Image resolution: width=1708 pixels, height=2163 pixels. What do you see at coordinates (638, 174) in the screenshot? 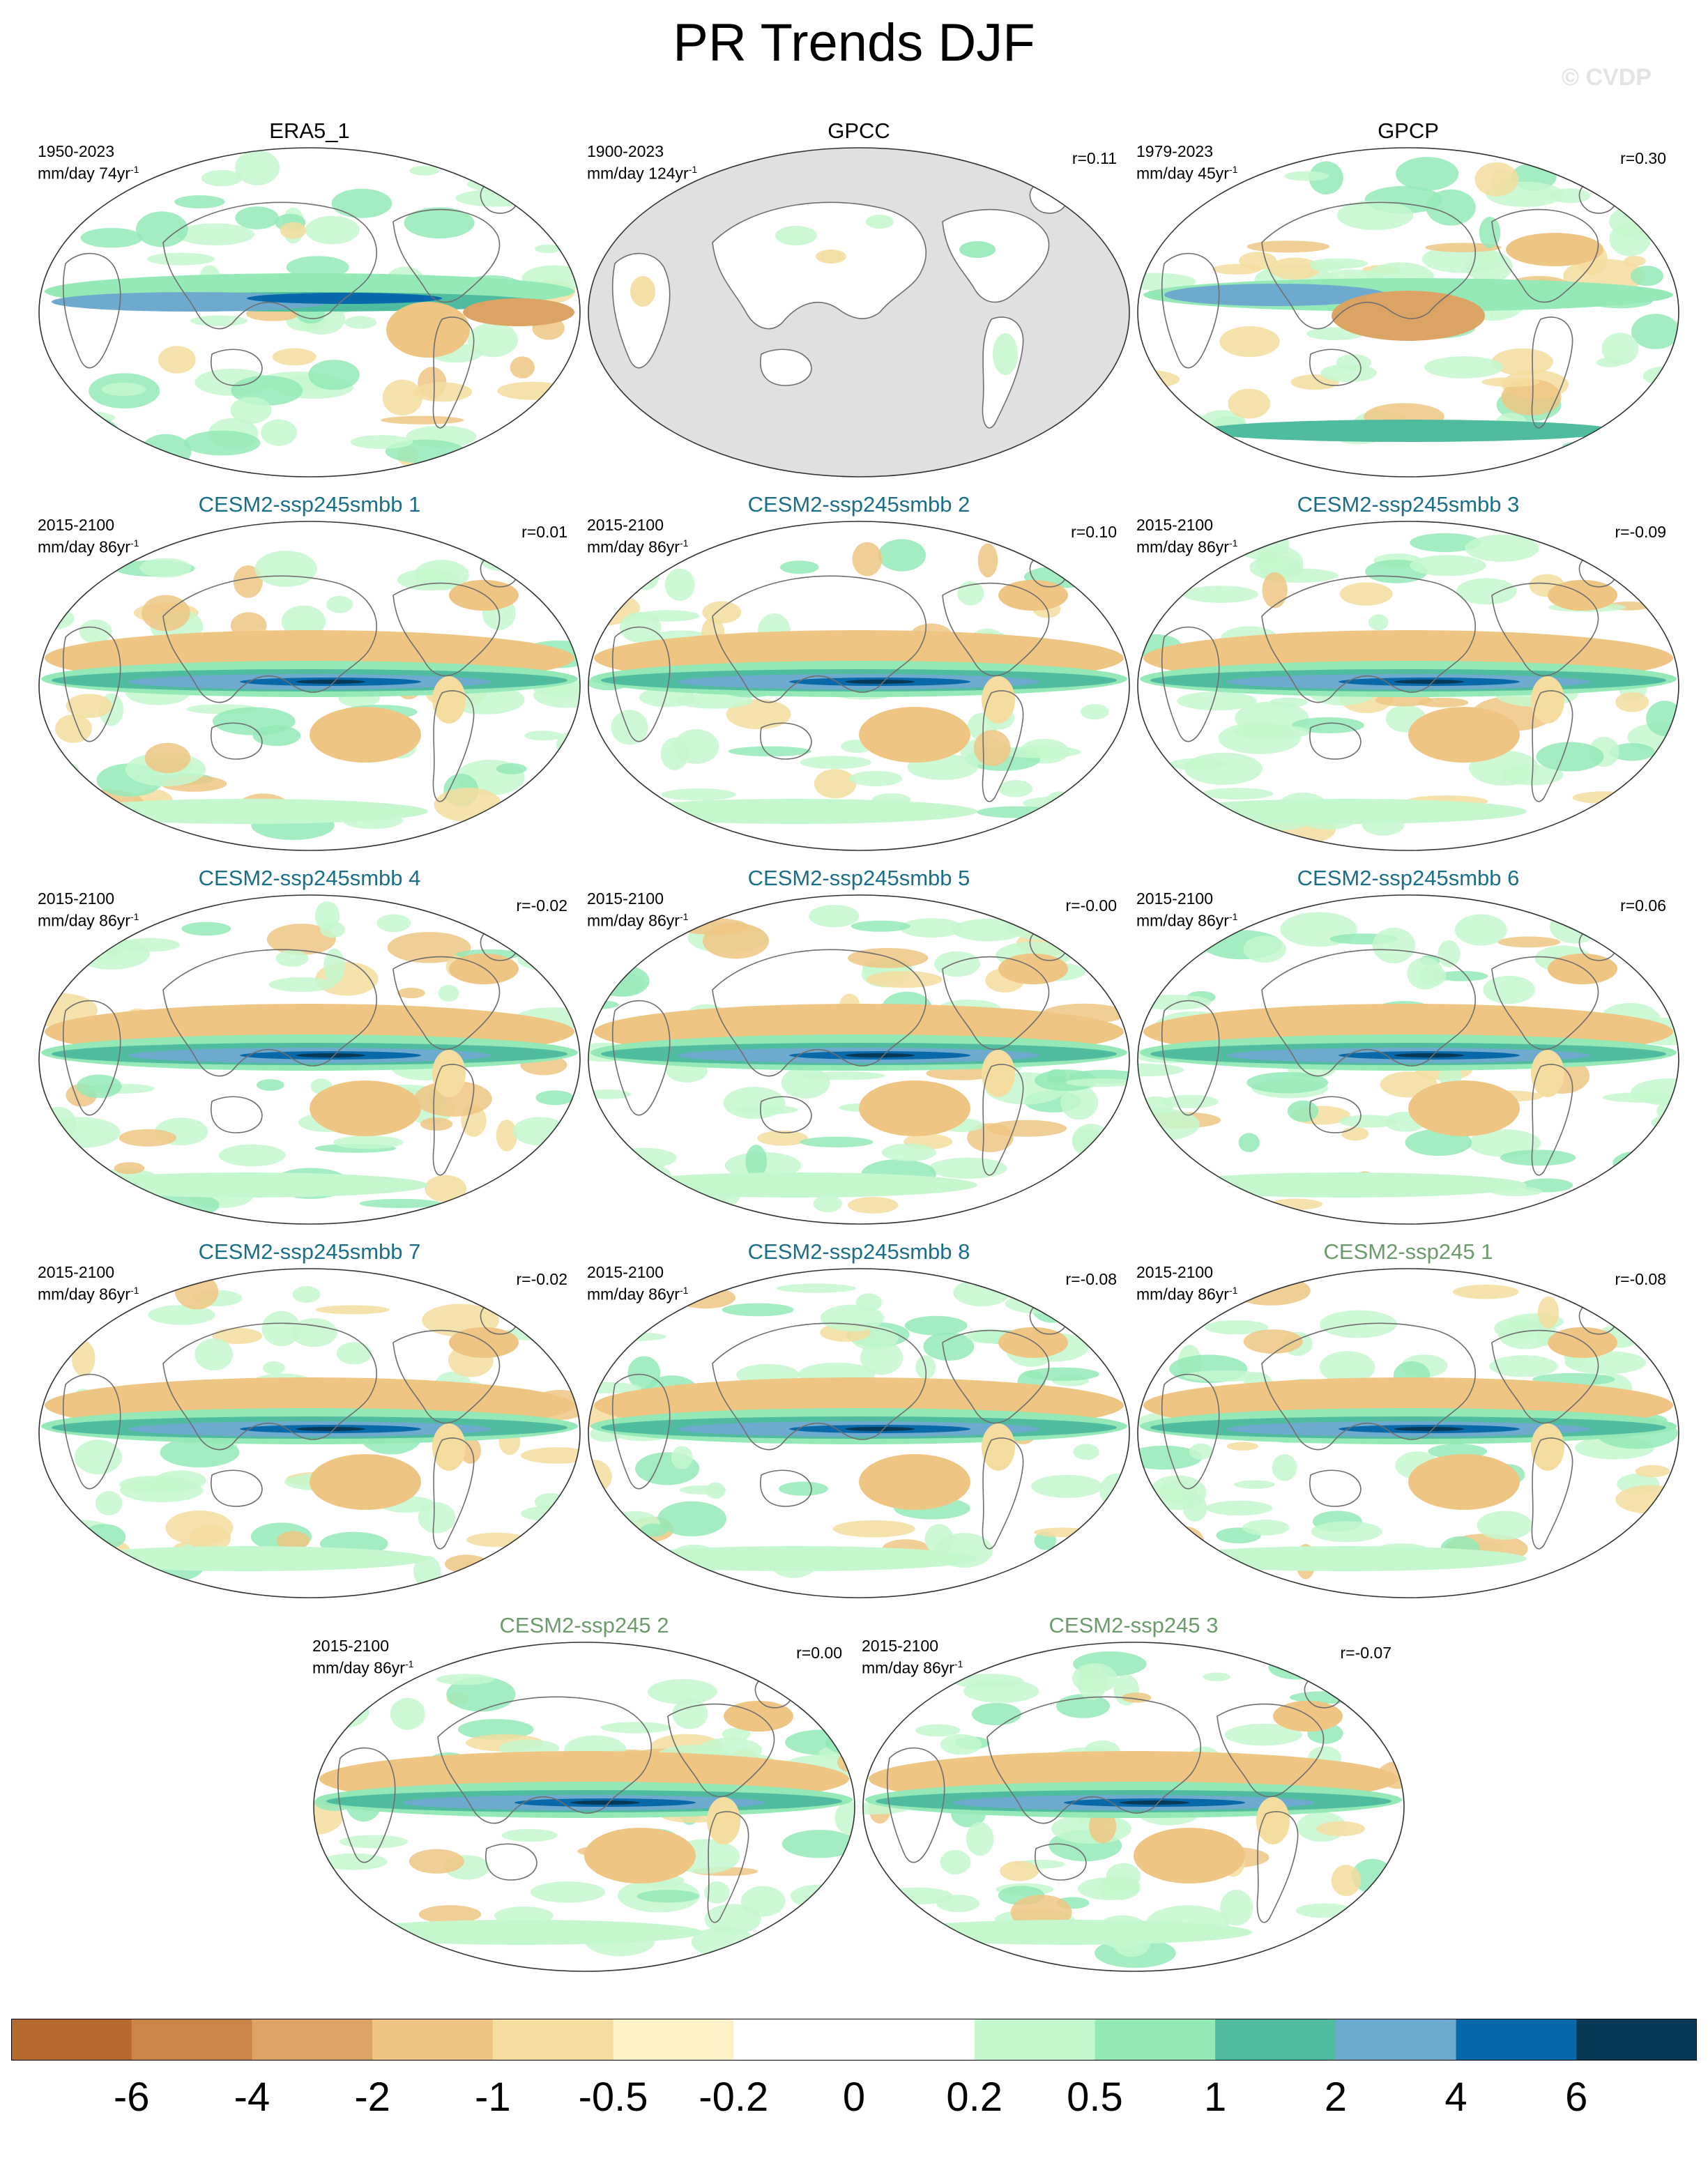
I see `panel-units-text: mm/day 124yr` at bounding box center [638, 174].